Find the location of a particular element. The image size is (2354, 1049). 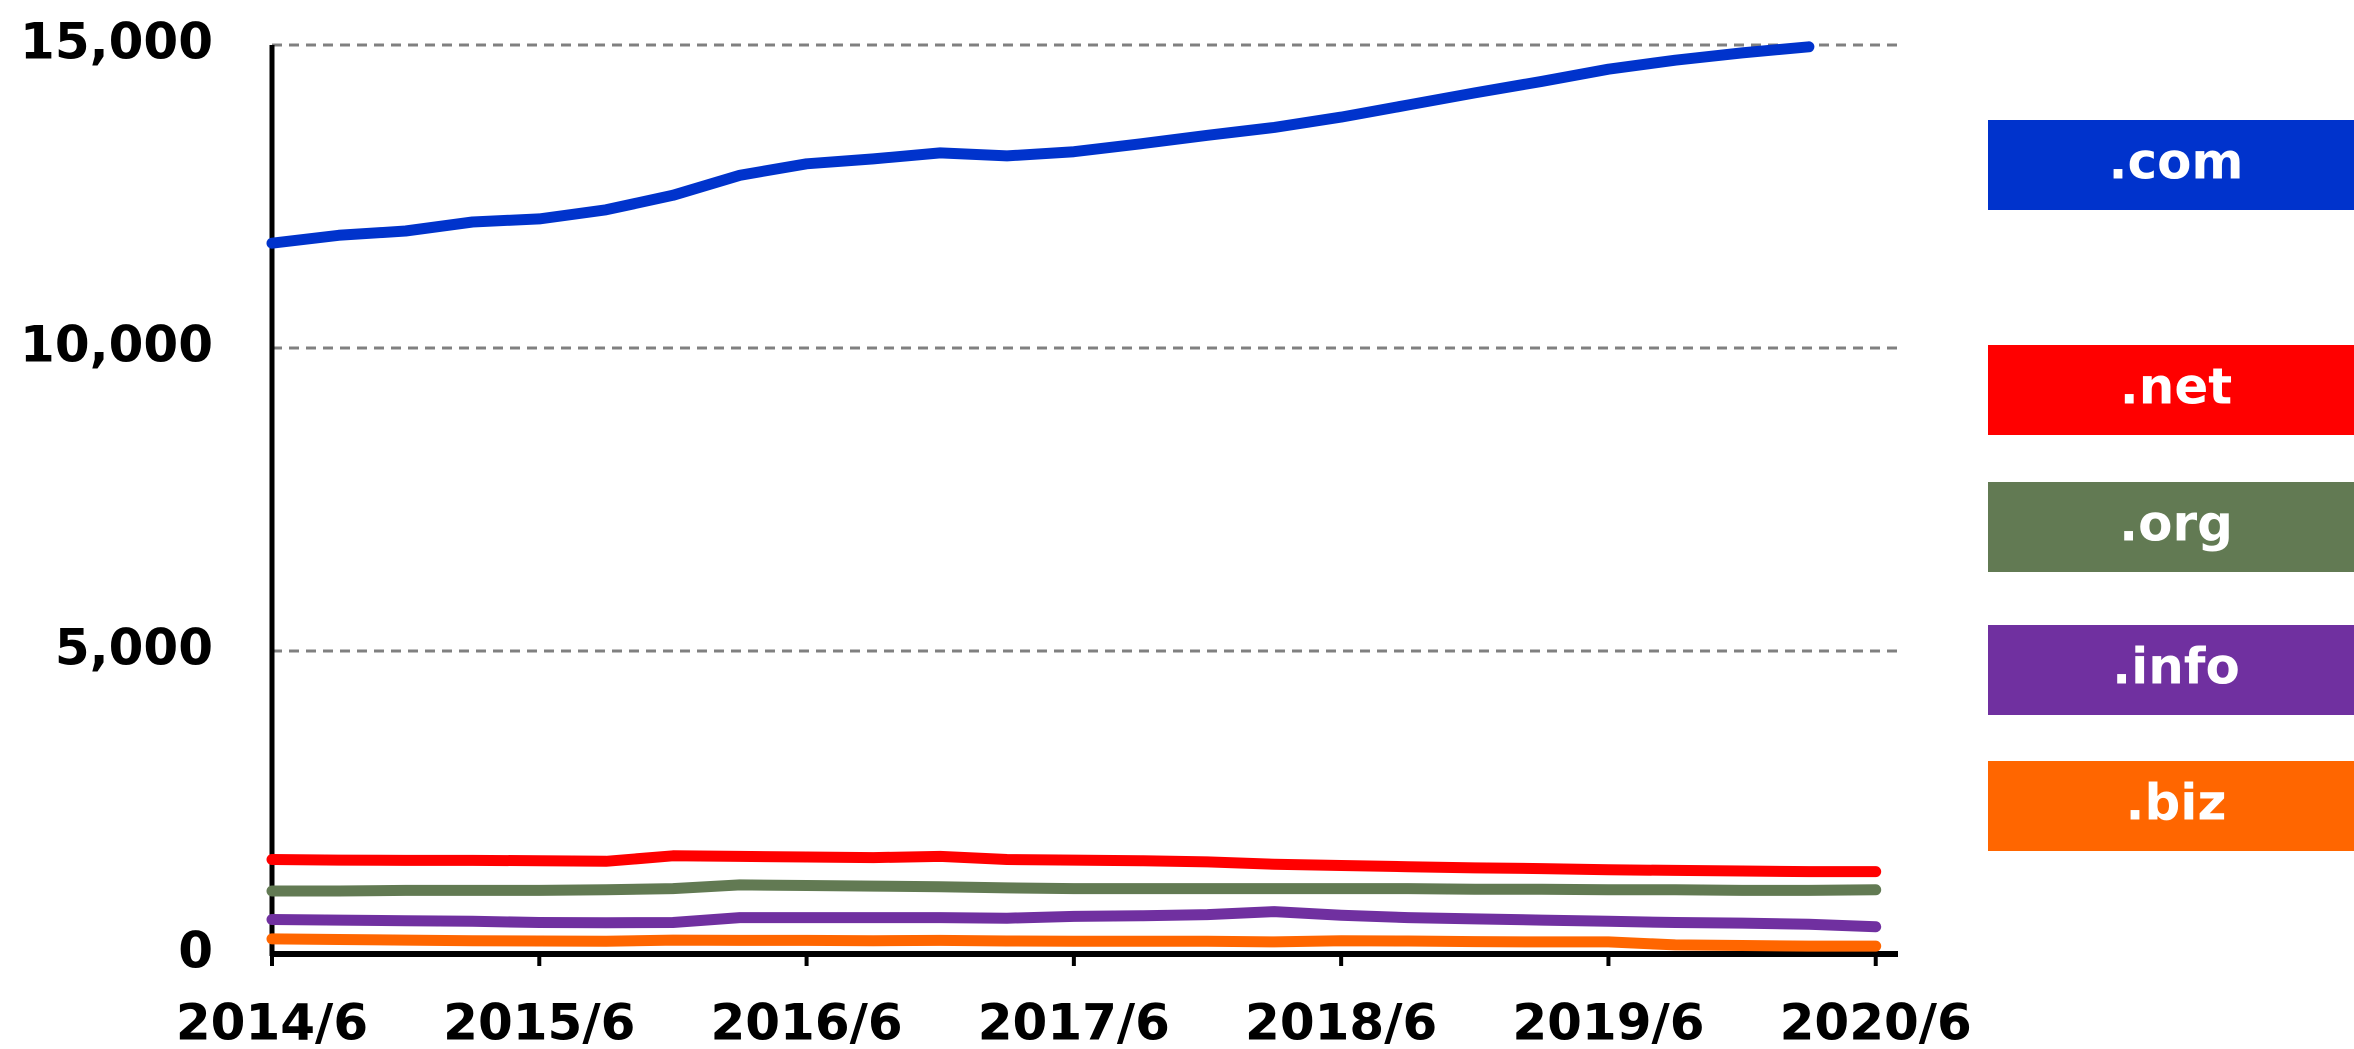

legend-label: .net is located at coordinates (2176, 387).